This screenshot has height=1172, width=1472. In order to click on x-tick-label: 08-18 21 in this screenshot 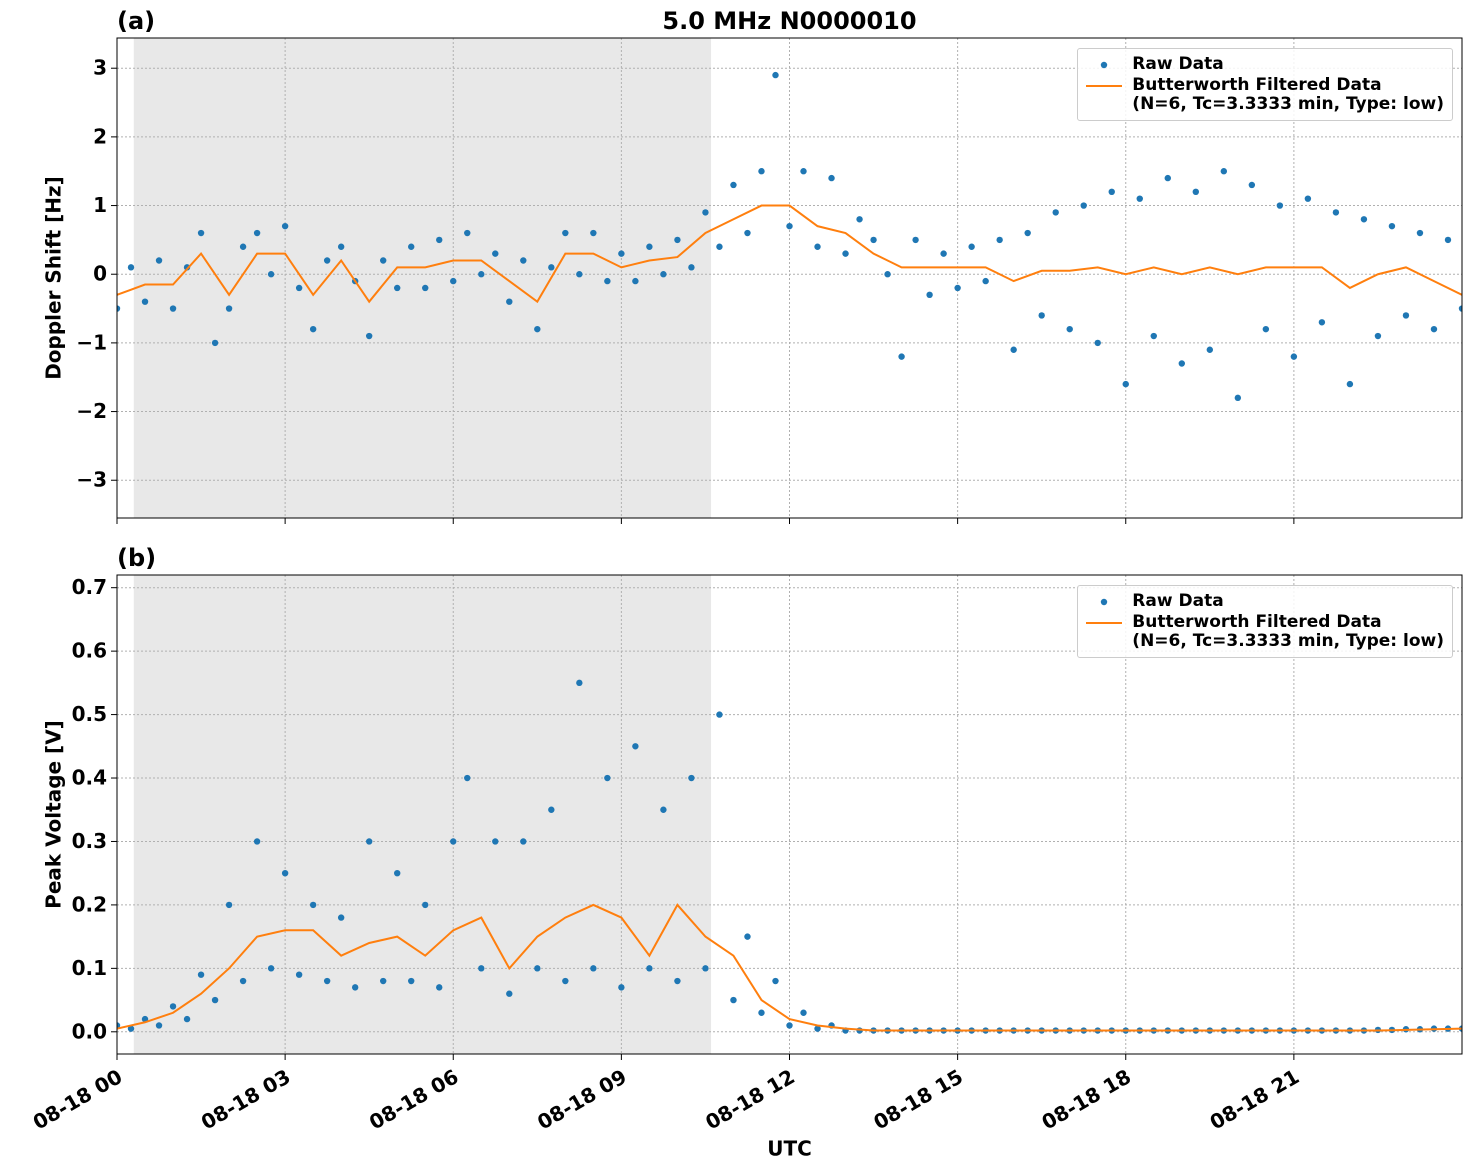, I will do `click(1255, 1099)`.